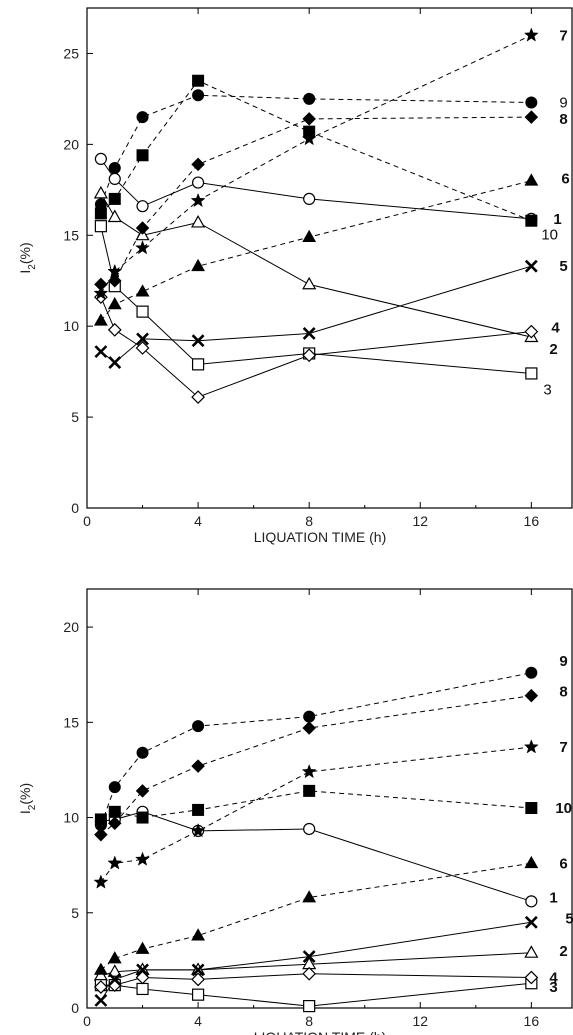  What do you see at coordinates (32, 807) in the screenshot?
I see `y-axis-label-sub: 2` at bounding box center [32, 807].